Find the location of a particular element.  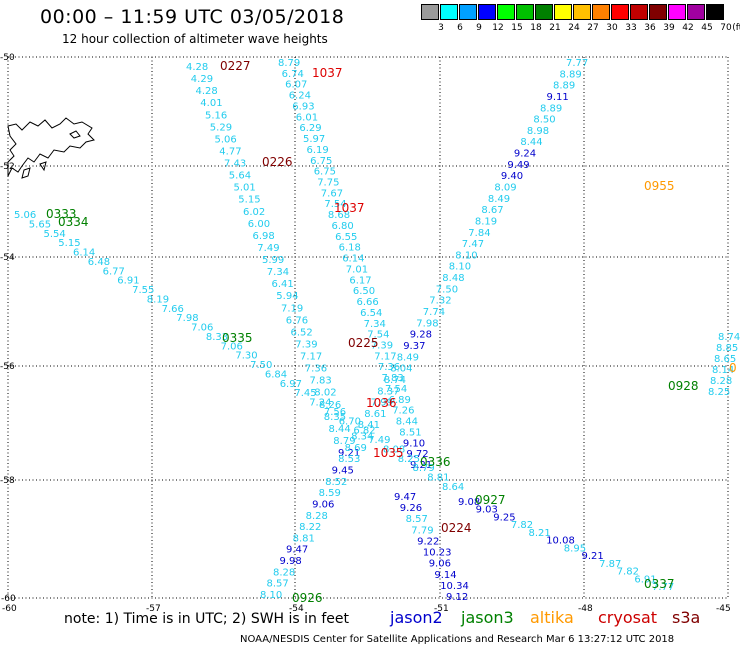

lon-label: -48 is located at coordinates (585, 609).